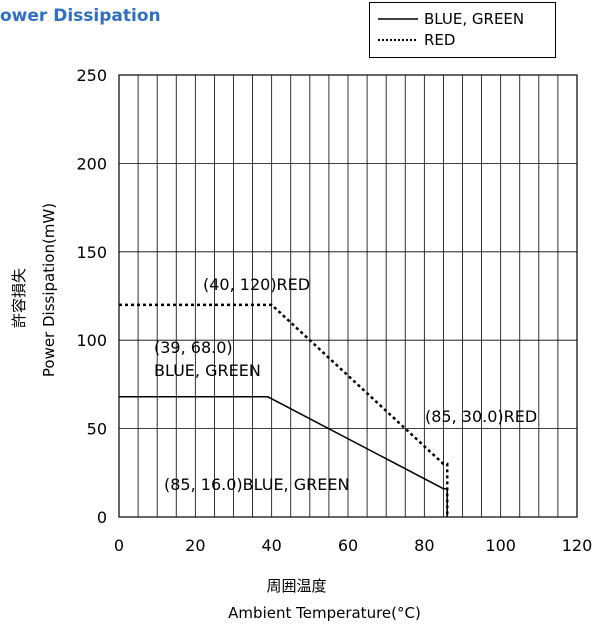  Describe the element at coordinates (283, 456) in the screenshot. I see `series-line-blue-green` at that location.